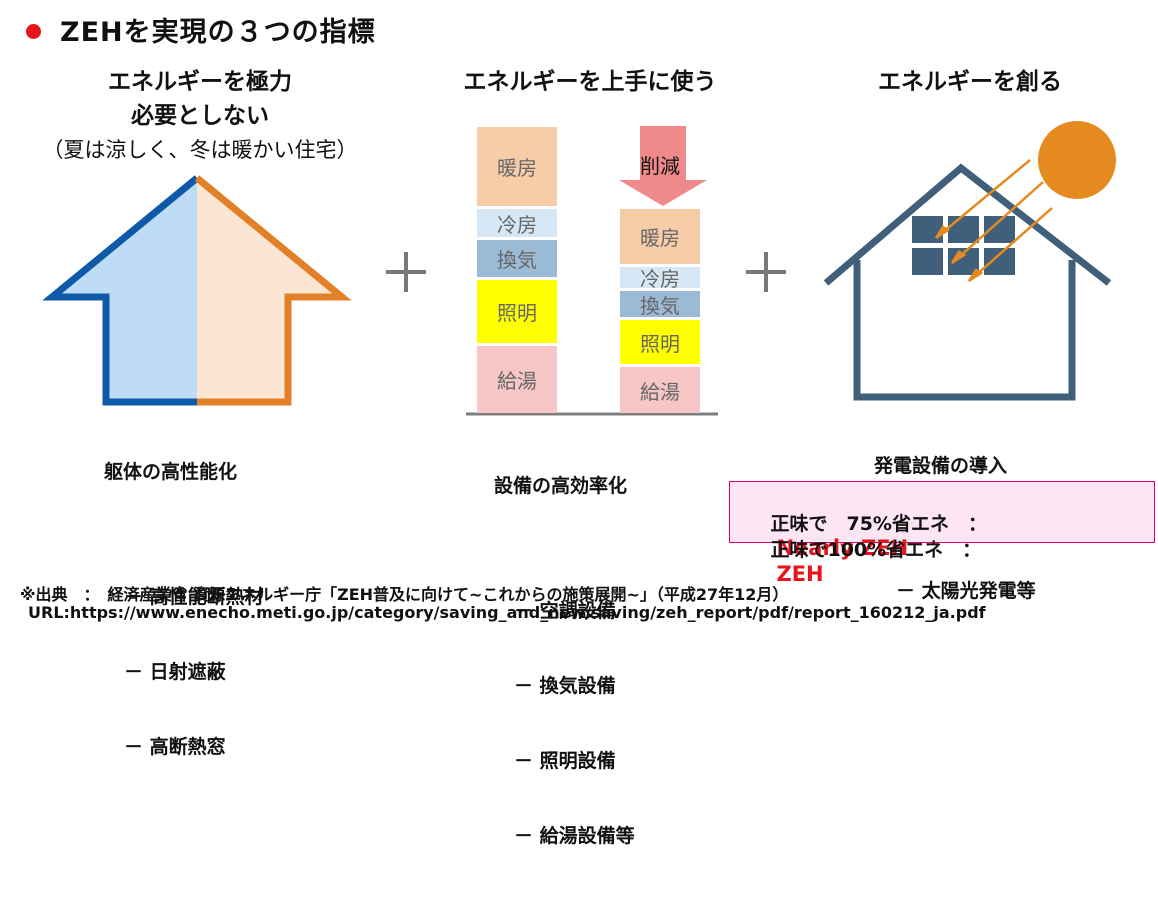  I want to click on zeh-row-full: 正味で100%省エネ ： ZEH, so click(862, 560).